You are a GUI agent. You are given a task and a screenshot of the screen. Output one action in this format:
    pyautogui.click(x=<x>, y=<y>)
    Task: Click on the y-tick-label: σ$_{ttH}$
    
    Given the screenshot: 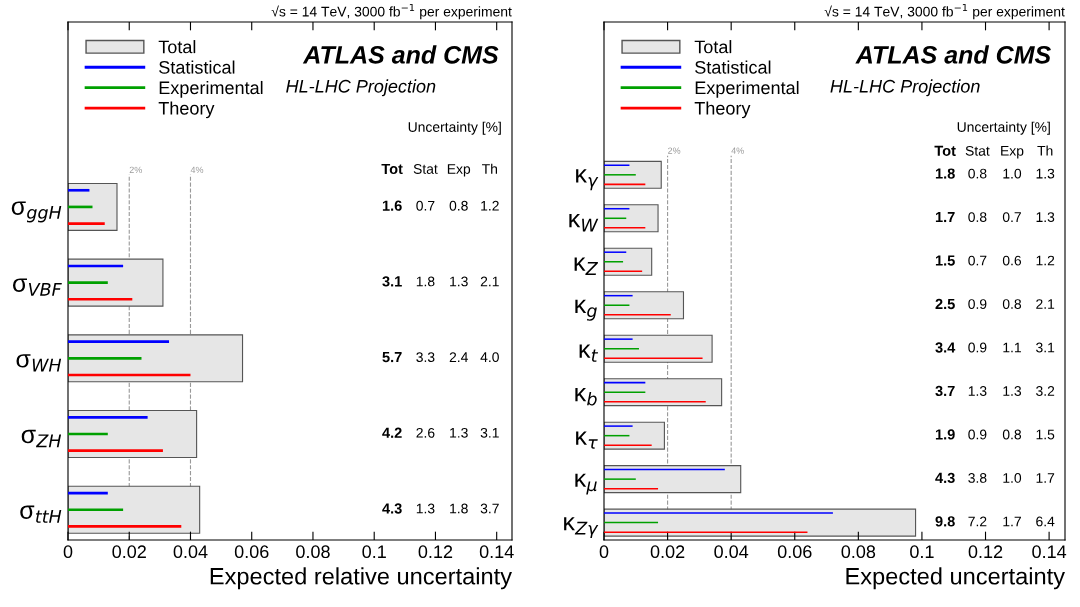 What is the action you would take?
    pyautogui.click(x=41, y=514)
    